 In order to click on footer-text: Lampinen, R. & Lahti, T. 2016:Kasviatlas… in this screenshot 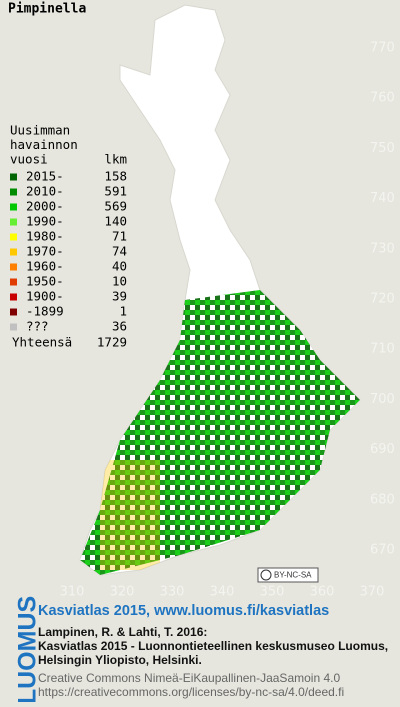, I will do `click(213, 662)`.